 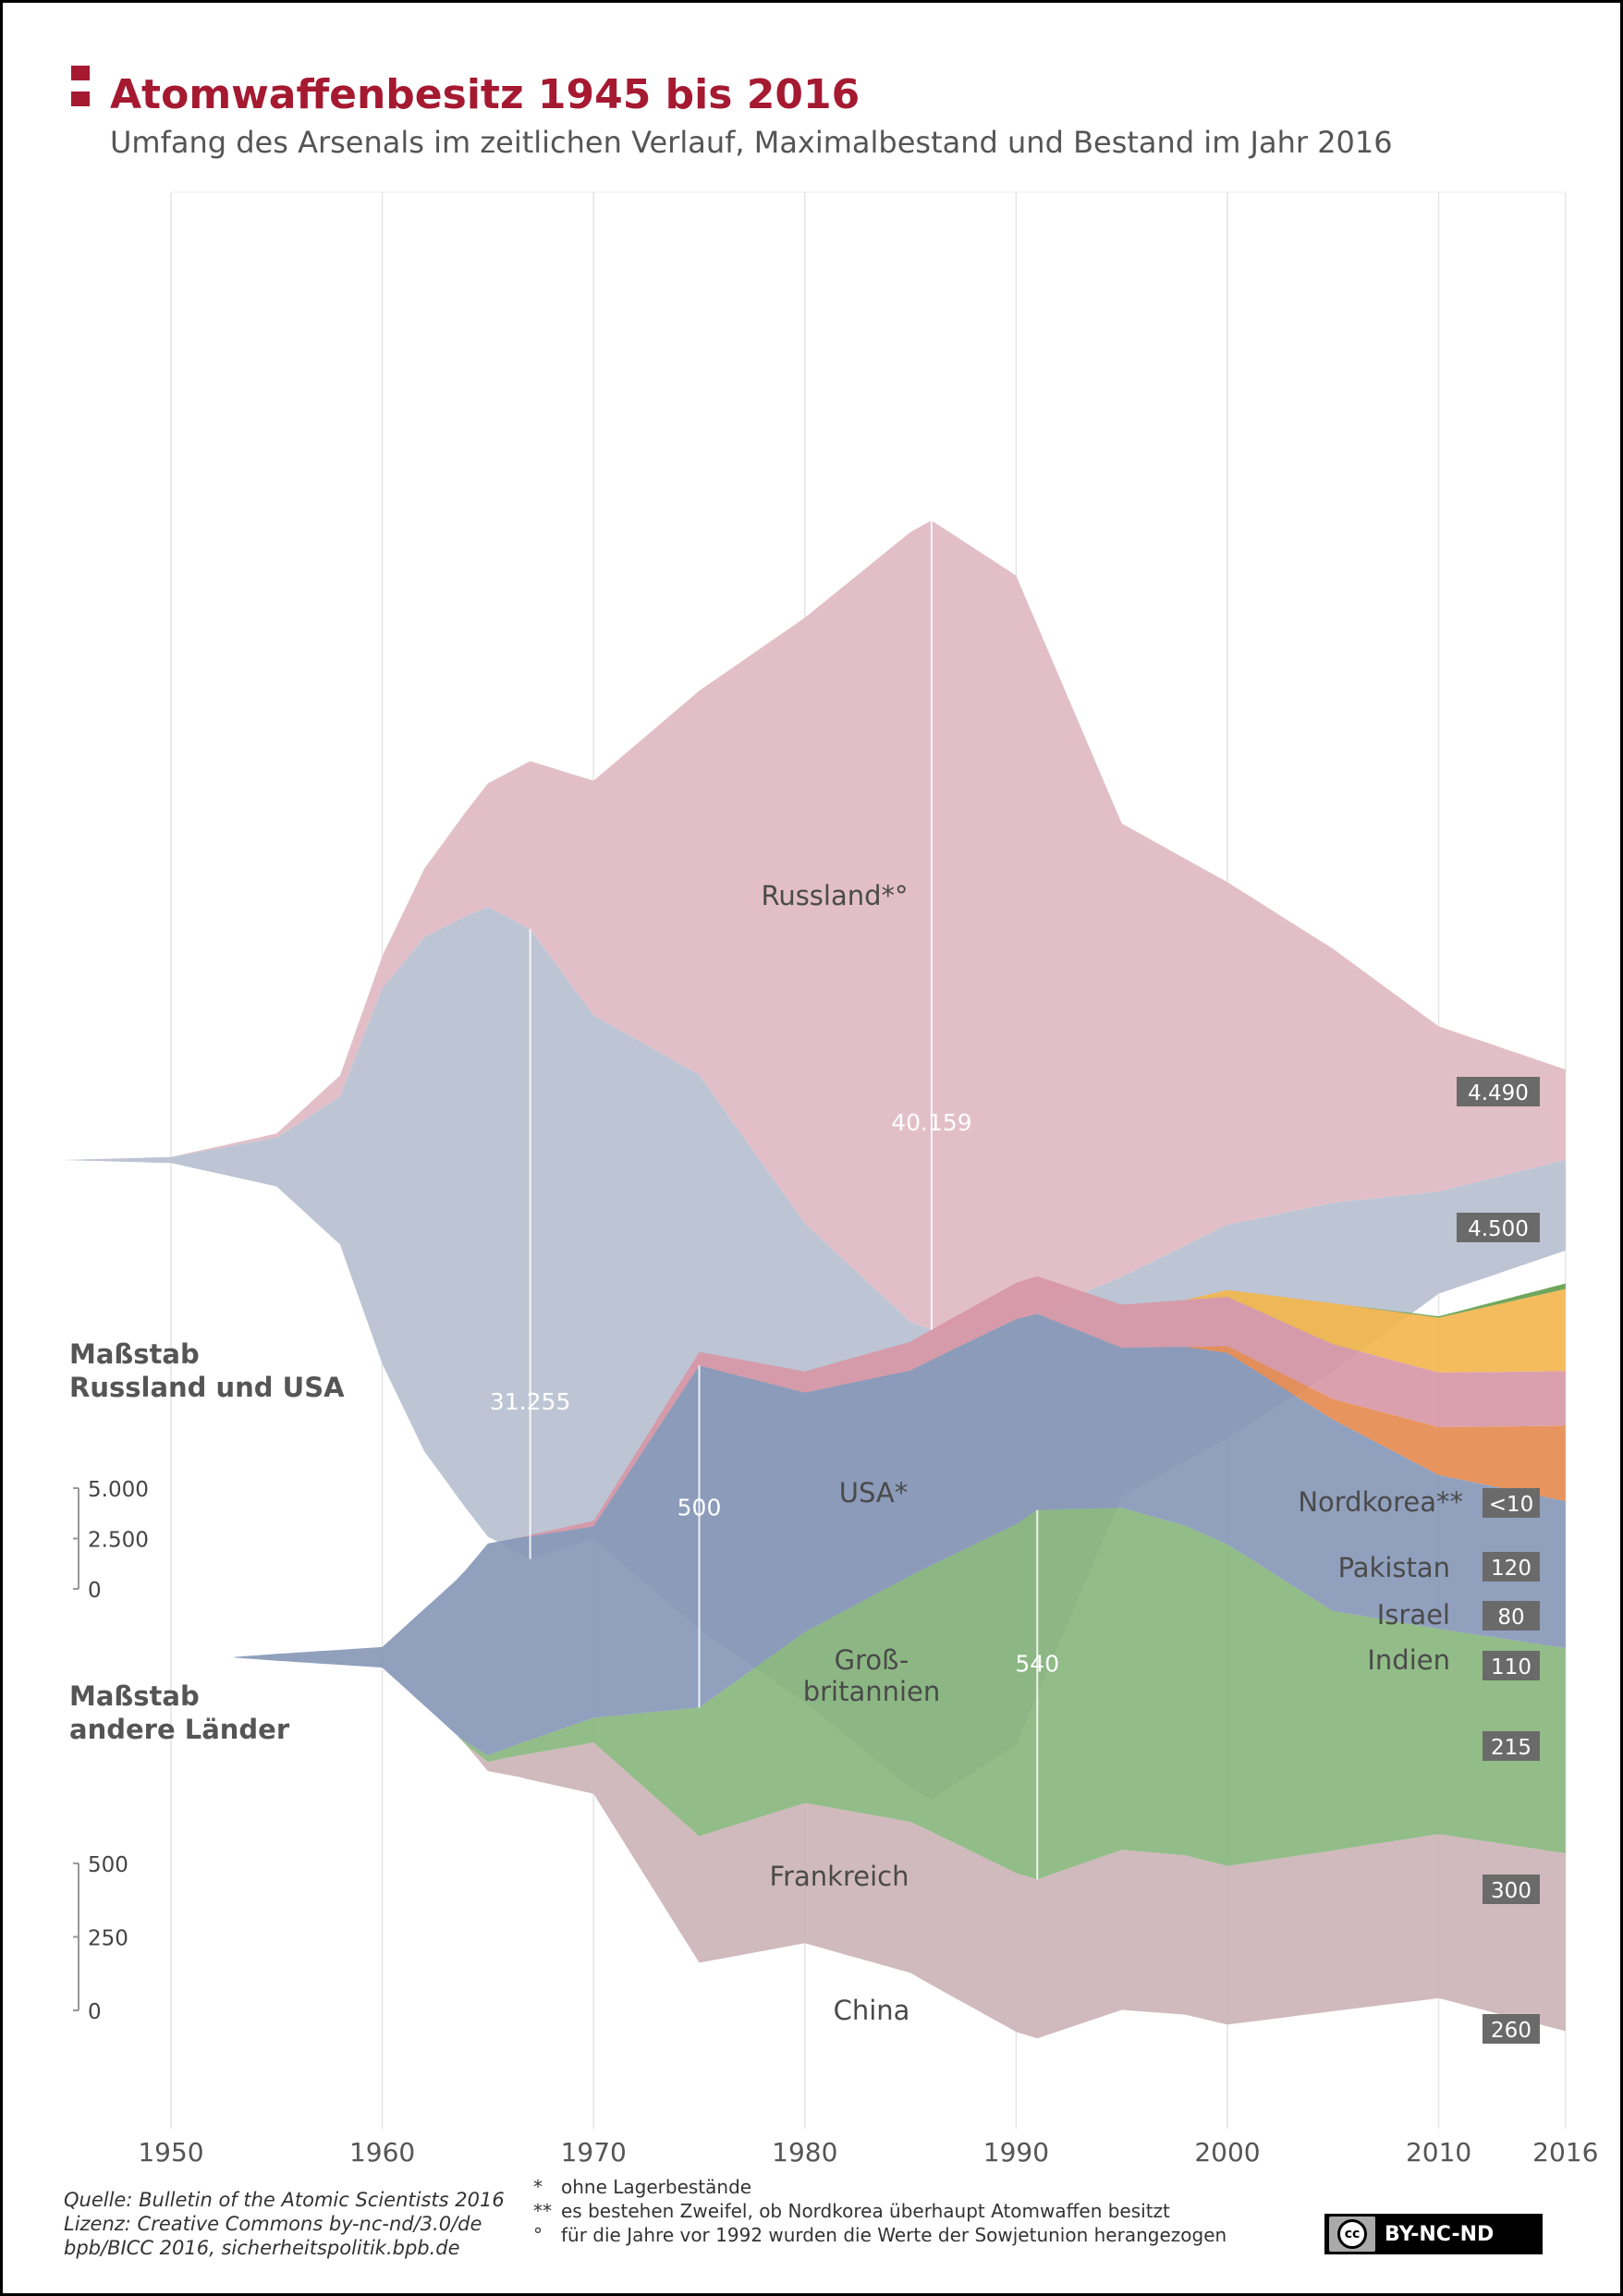 I want to click on value-2016-frankreich-box, so click(x=1511, y=1889).